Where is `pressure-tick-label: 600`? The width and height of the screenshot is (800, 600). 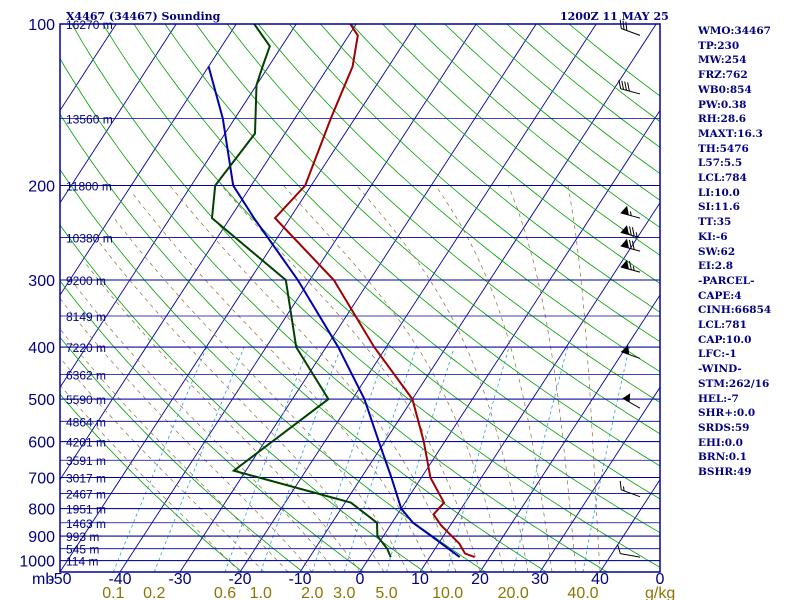 pressure-tick-label: 600 is located at coordinates (41, 443).